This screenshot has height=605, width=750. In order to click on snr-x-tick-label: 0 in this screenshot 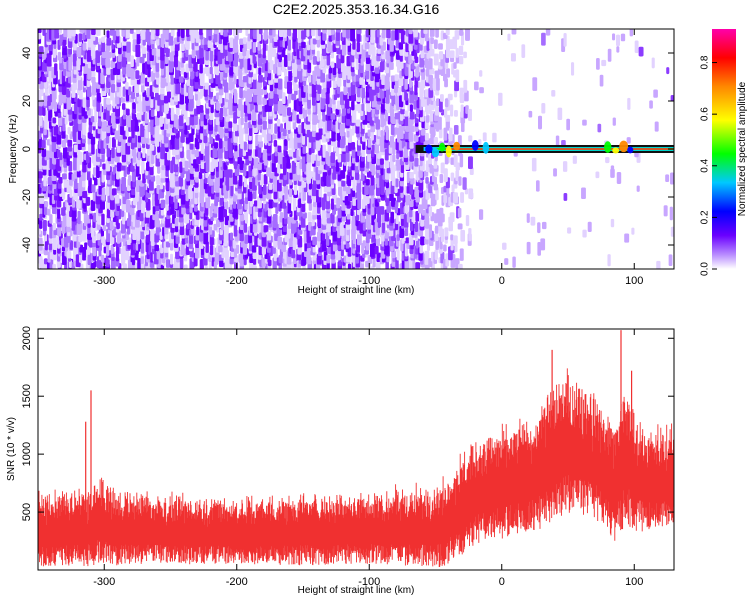, I will do `click(502, 582)`.